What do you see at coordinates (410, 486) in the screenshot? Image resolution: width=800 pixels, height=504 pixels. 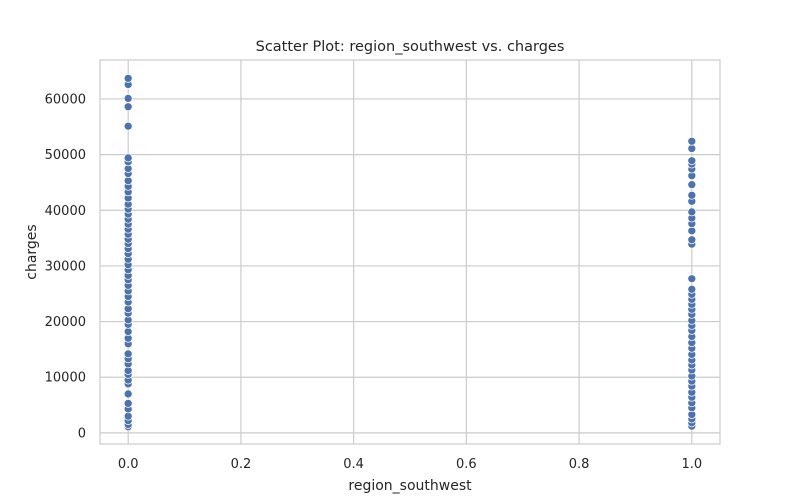 I see `x-axis-label: region_southwest` at bounding box center [410, 486].